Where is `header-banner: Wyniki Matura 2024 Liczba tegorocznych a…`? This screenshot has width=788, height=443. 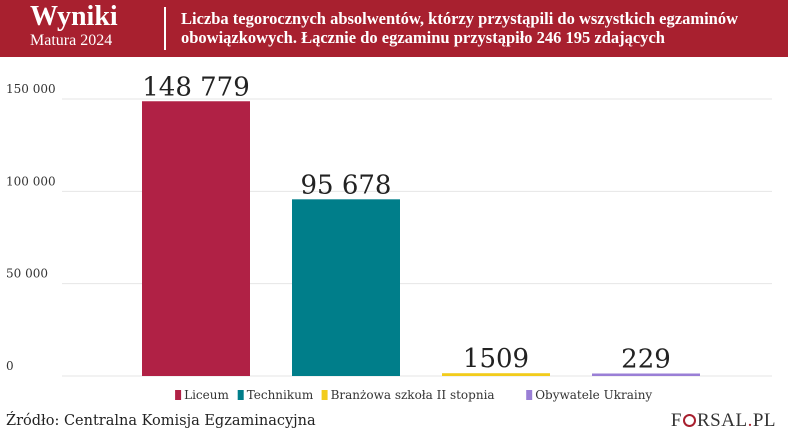
header-banner: Wyniki Matura 2024 Liczba tegorocznych a… is located at coordinates (394, 28).